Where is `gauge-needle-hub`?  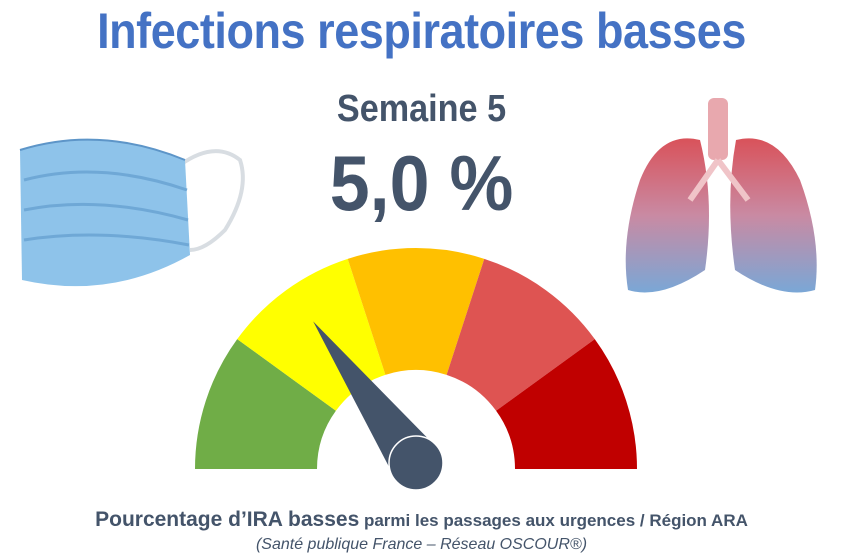
gauge-needle-hub is located at coordinates (416, 463).